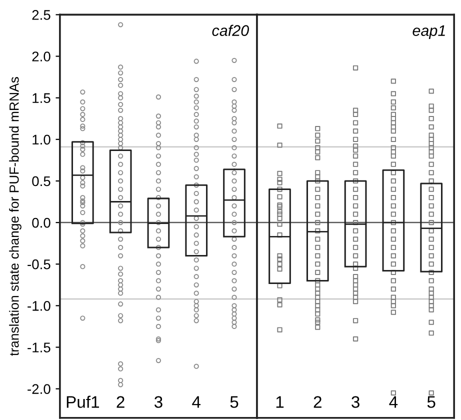 This screenshot has height=420, width=461. I want to click on y-tick-label: -1.0, so click(39, 306).